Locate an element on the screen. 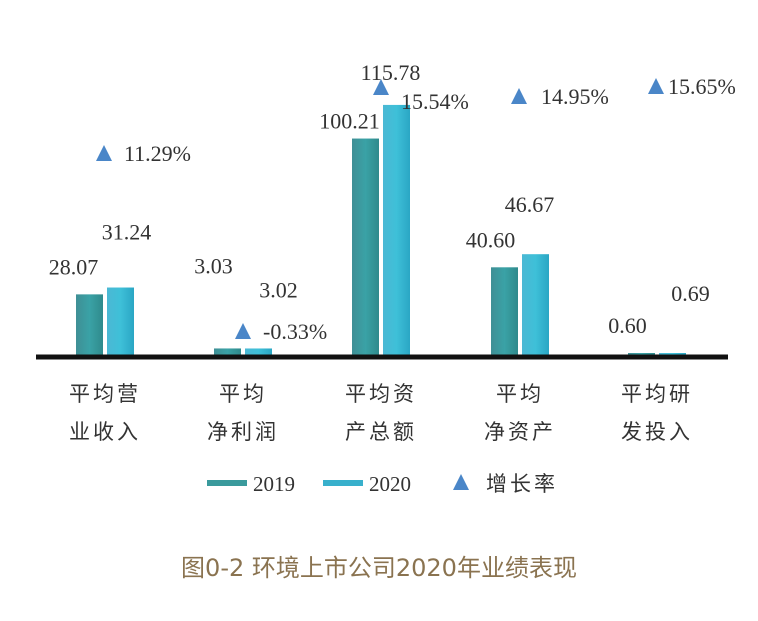 The image size is (758, 621). legend-marker-growth is located at coordinates (461, 482).